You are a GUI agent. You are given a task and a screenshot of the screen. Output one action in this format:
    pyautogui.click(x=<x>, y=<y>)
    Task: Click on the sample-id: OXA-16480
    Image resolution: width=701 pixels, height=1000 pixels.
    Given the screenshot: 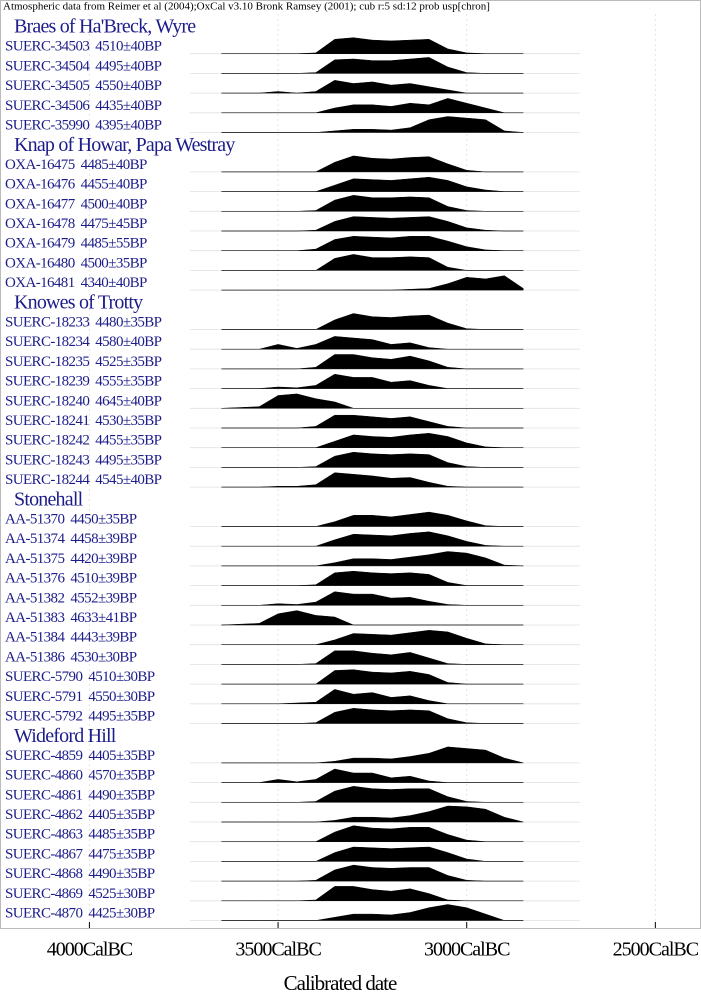 What is the action you would take?
    pyautogui.click(x=40, y=264)
    